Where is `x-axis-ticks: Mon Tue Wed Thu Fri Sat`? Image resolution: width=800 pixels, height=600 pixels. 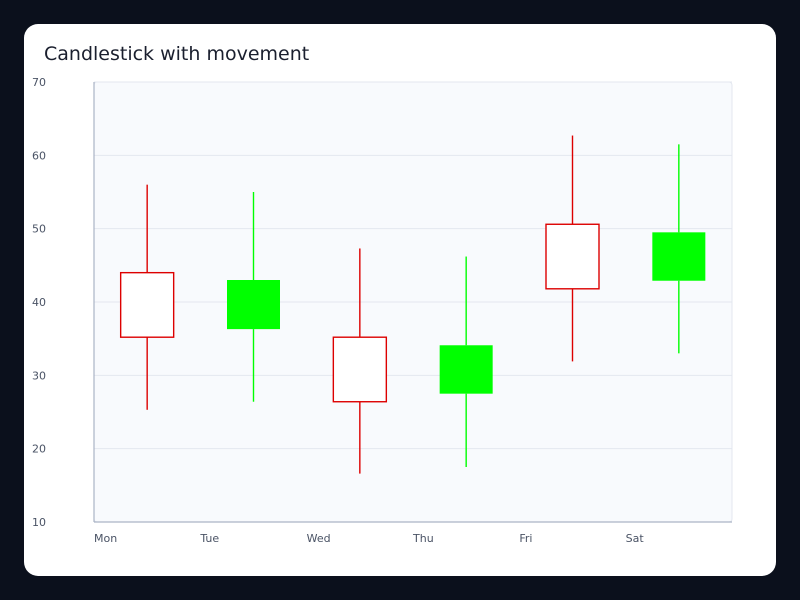 x-axis-ticks: Mon Tue Wed Thu Fri Sat is located at coordinates (369, 538).